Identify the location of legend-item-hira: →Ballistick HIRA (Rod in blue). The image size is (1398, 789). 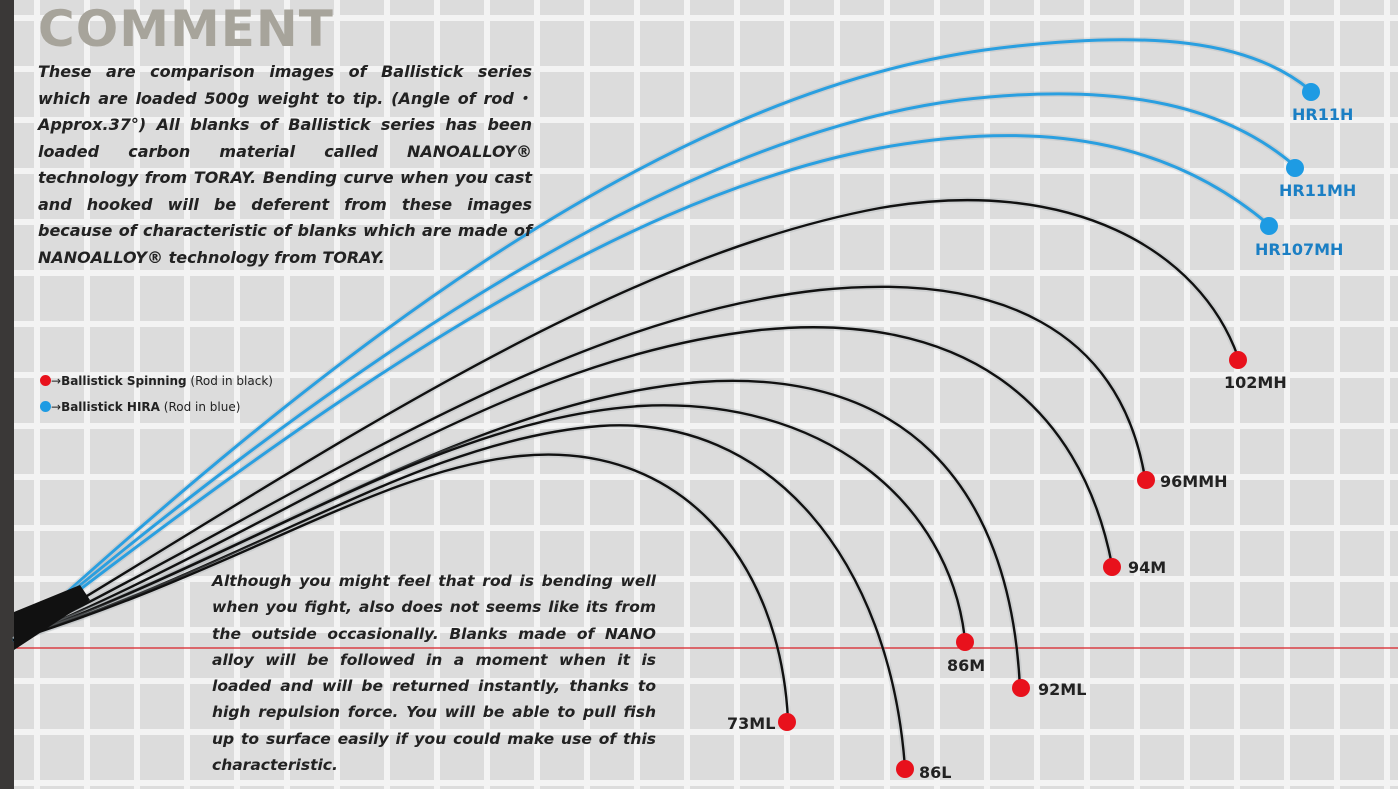
(140, 407).